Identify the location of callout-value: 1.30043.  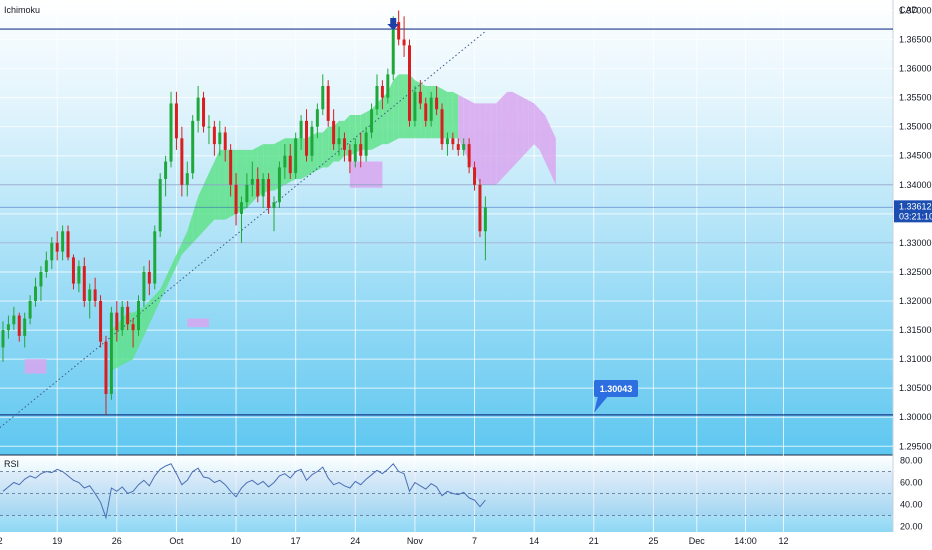
(616, 389).